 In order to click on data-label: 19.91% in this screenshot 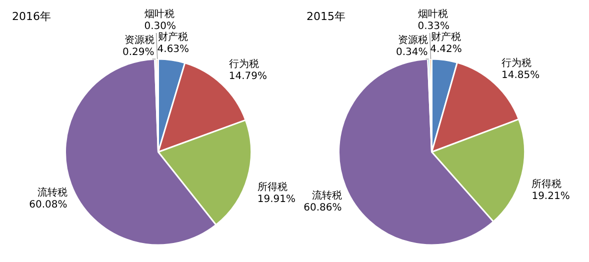, I will do `click(276, 199)`.